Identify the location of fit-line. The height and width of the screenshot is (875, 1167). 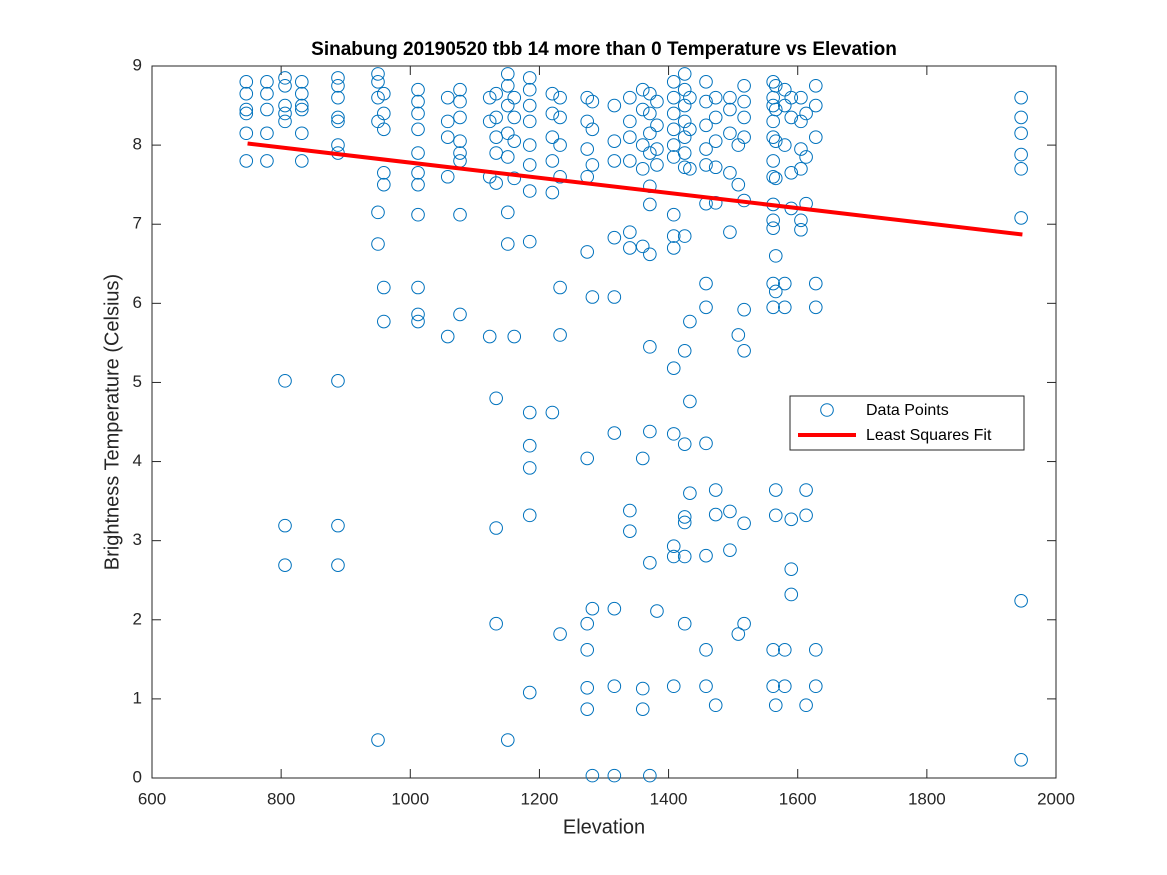
(635, 189).